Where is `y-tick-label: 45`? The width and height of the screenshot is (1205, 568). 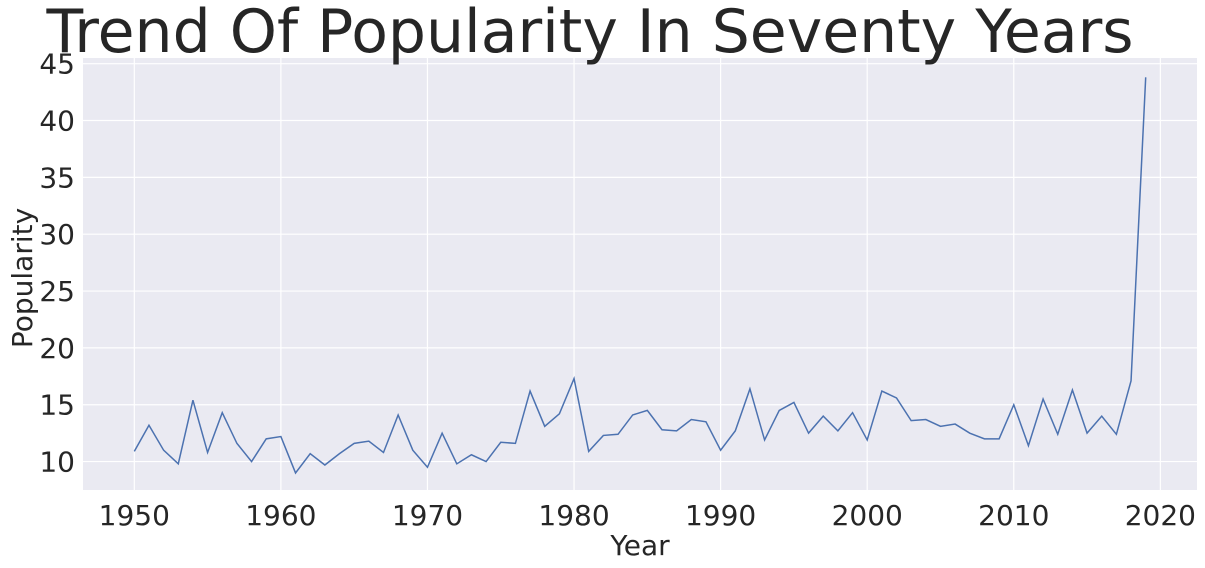
y-tick-label: 45 is located at coordinates (57, 64).